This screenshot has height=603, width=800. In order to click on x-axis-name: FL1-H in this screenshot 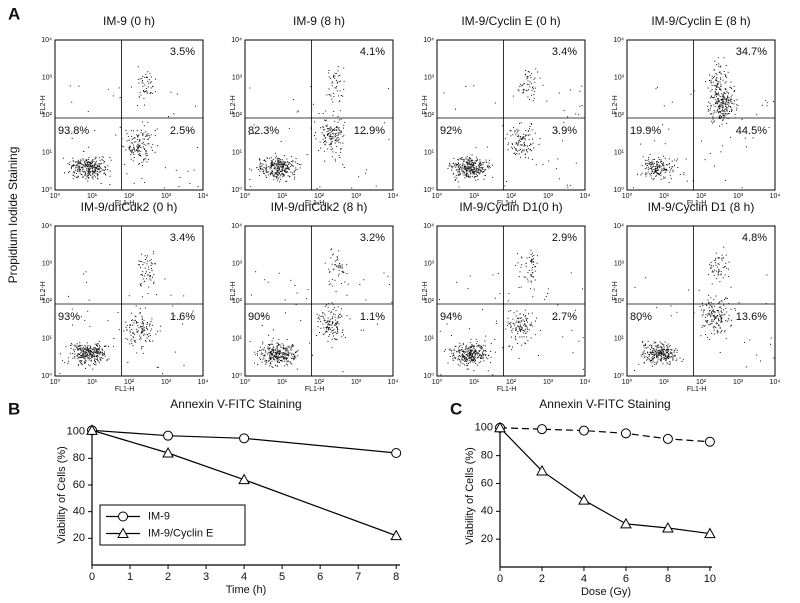, I will do `click(124, 389)`.